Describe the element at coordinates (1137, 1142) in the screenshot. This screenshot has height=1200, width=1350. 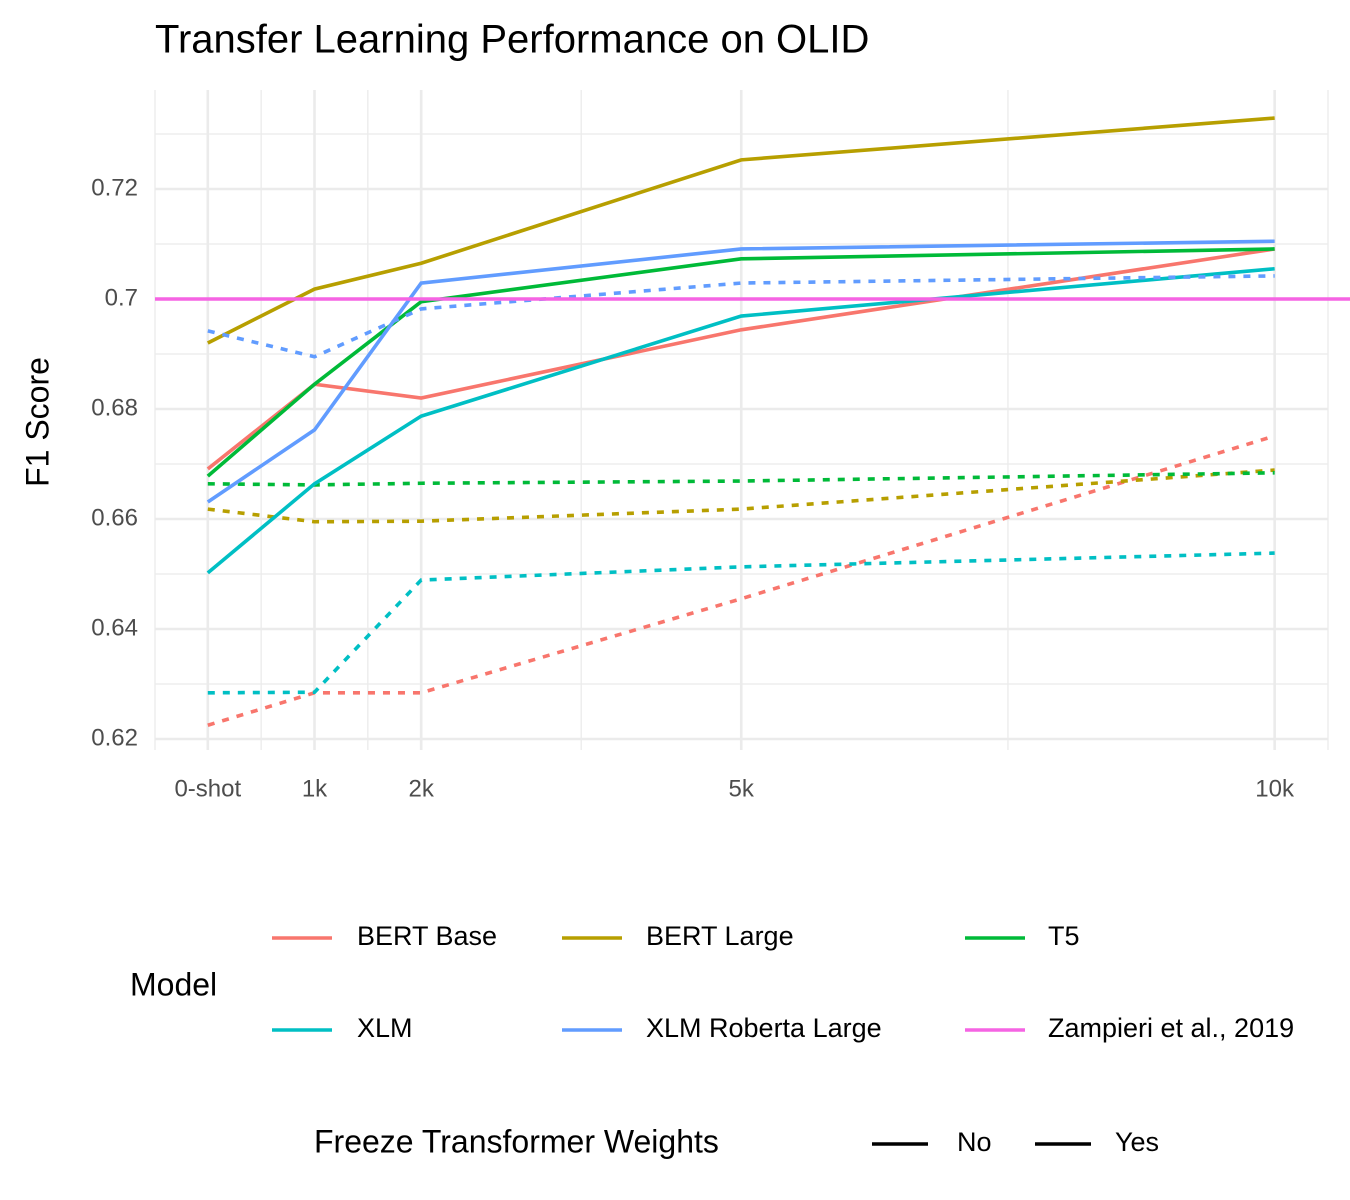
I see `legend-label: Yes` at that location.